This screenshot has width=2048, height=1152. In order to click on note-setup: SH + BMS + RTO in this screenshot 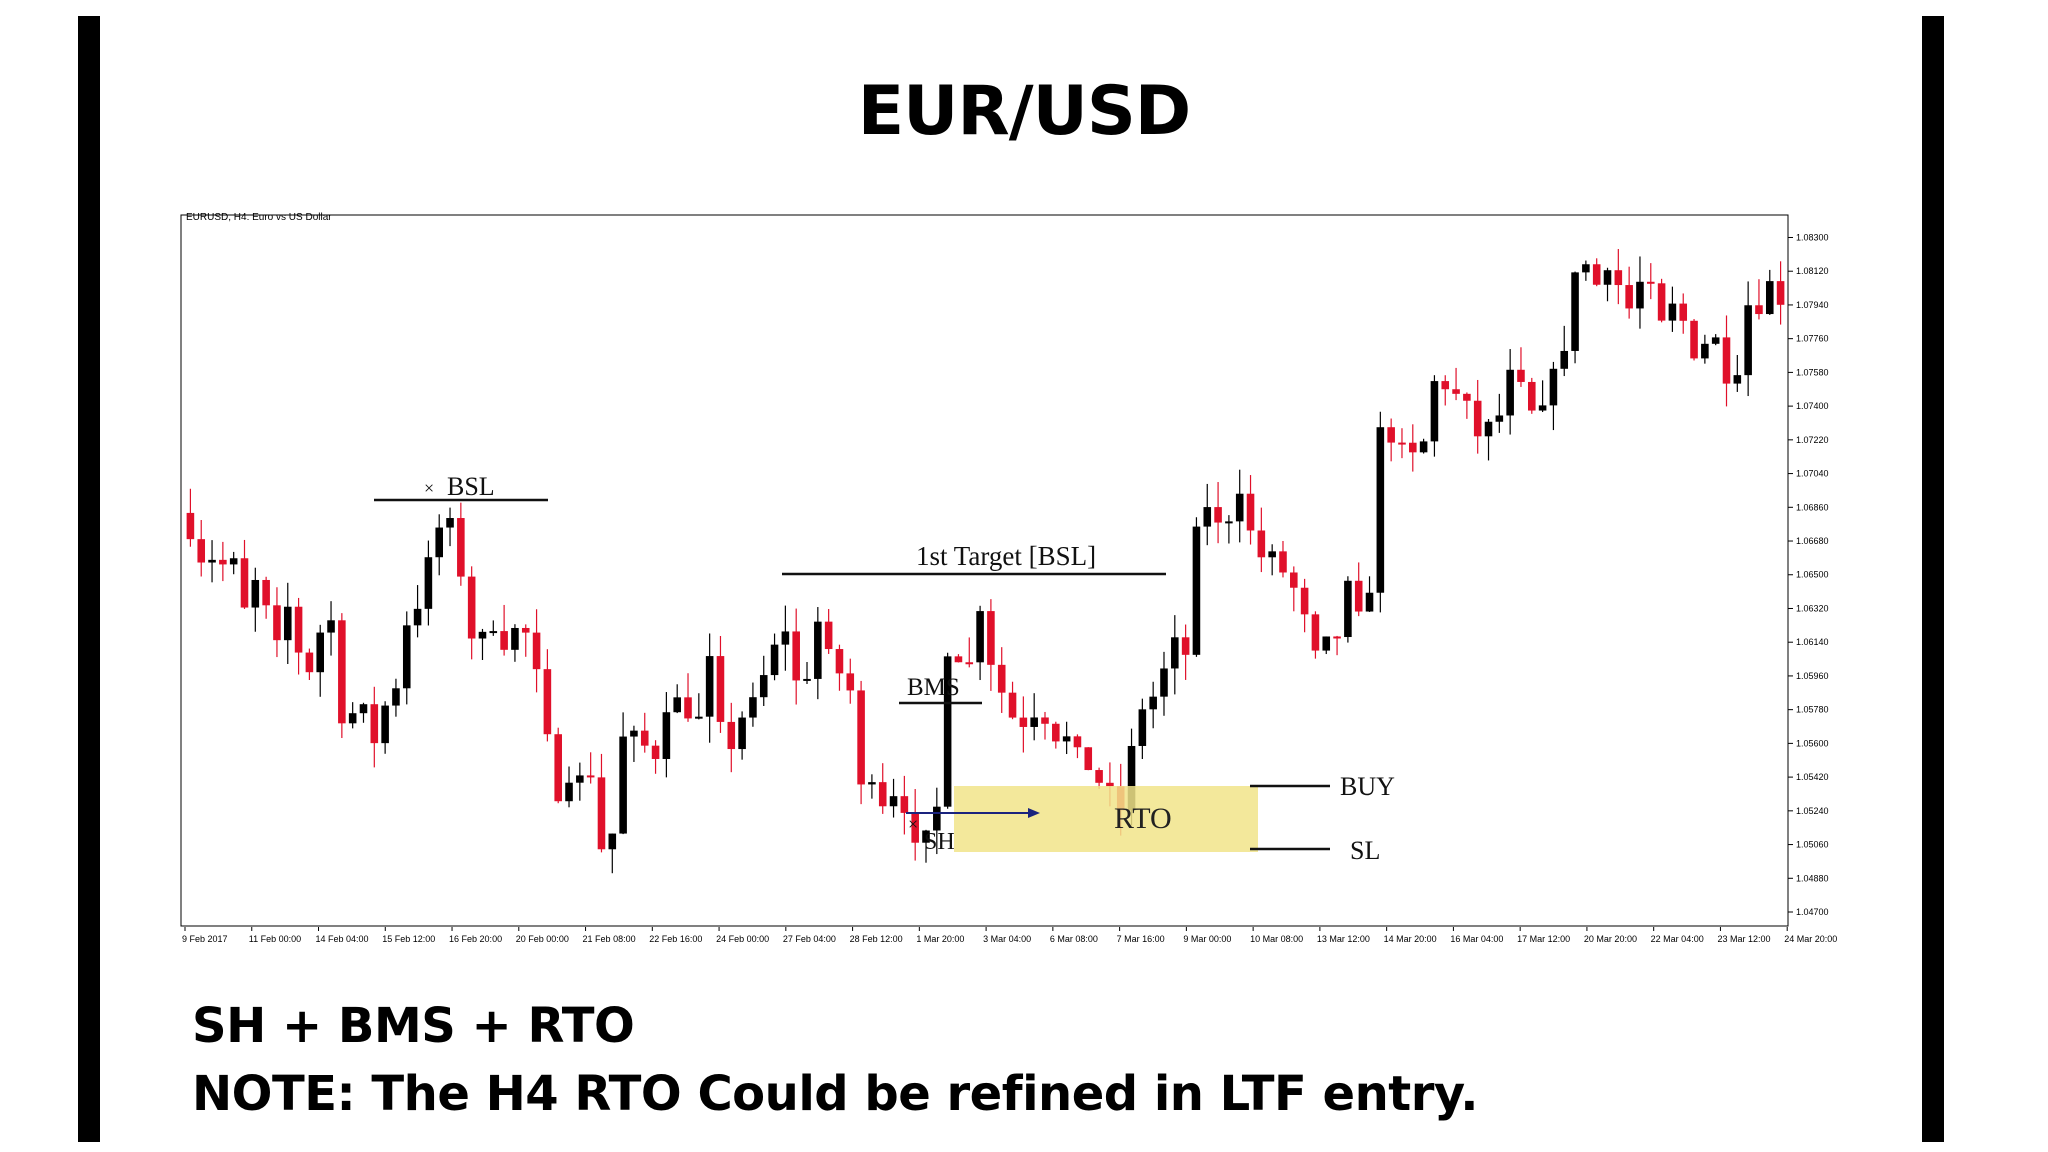, I will do `click(413, 1026)`.